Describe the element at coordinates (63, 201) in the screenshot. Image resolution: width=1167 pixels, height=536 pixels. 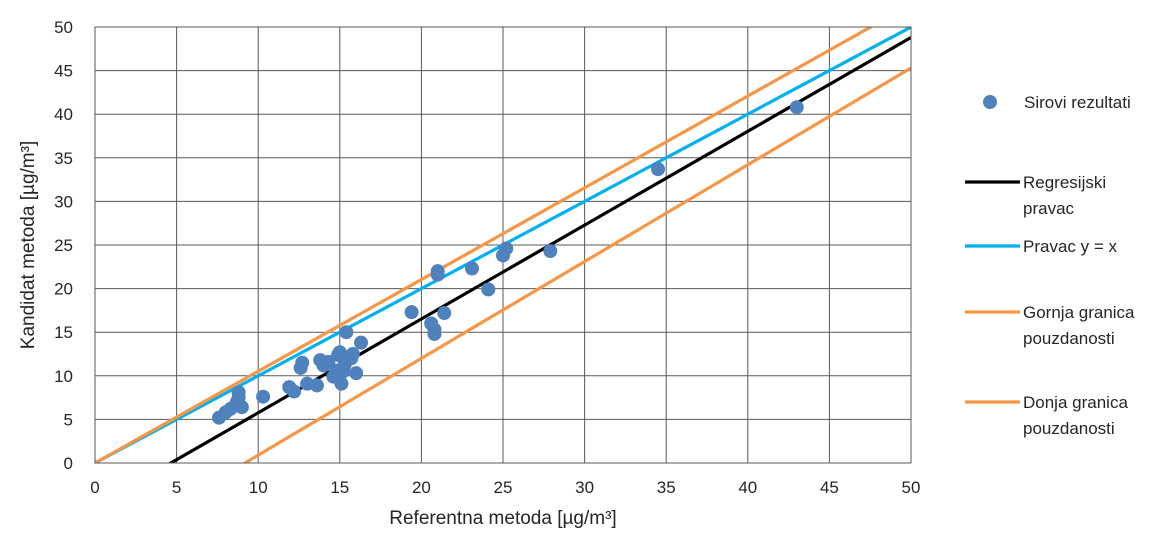
I see `y-tick-label: 30` at that location.